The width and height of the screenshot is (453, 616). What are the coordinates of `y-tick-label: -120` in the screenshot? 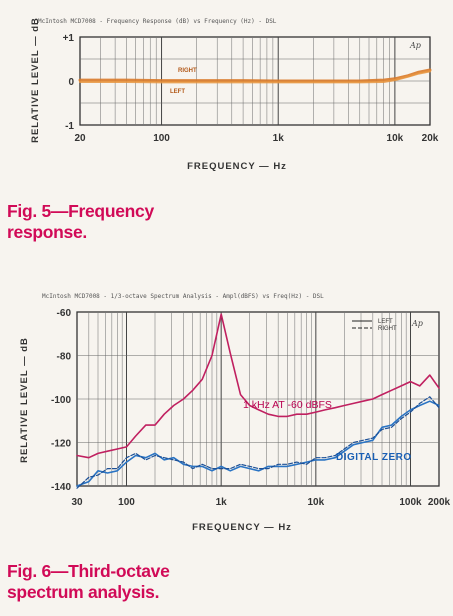 It's located at (61, 444).